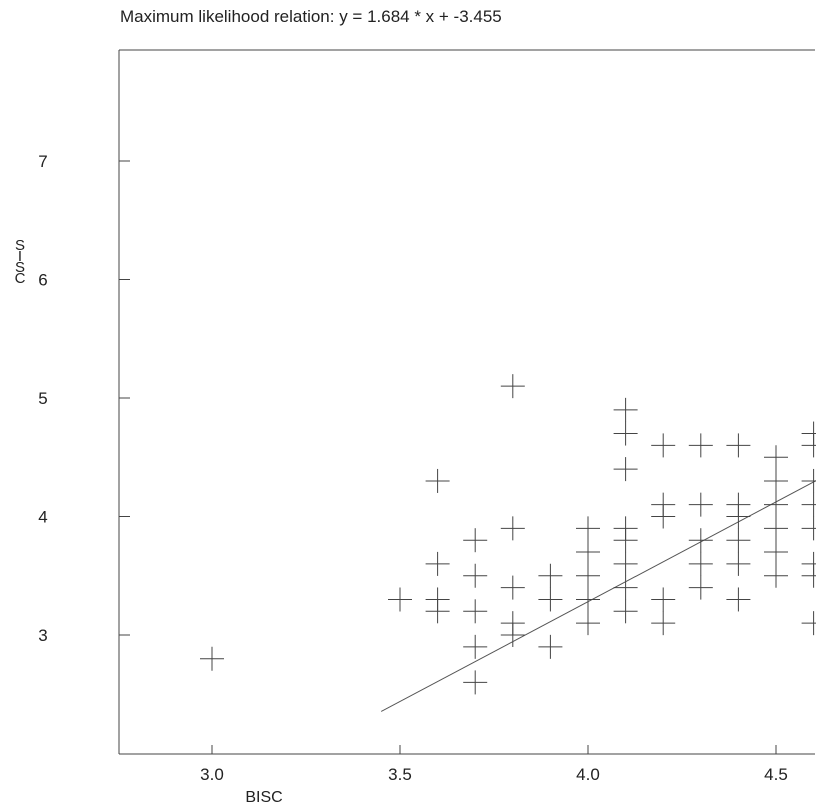 This screenshot has width=816, height=806. What do you see at coordinates (42, 161) in the screenshot?
I see `y-tick-label: 7` at bounding box center [42, 161].